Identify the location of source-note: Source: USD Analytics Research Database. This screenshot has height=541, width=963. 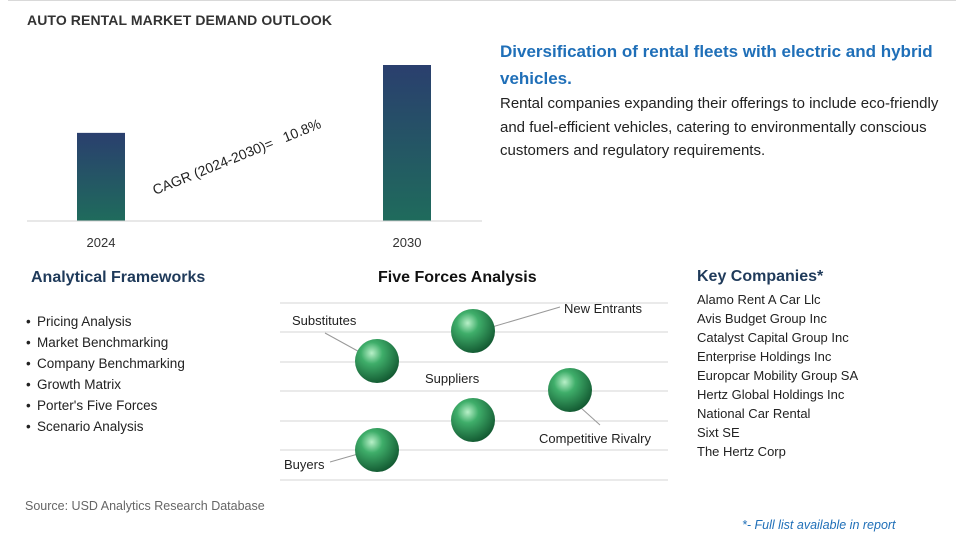
(145, 506).